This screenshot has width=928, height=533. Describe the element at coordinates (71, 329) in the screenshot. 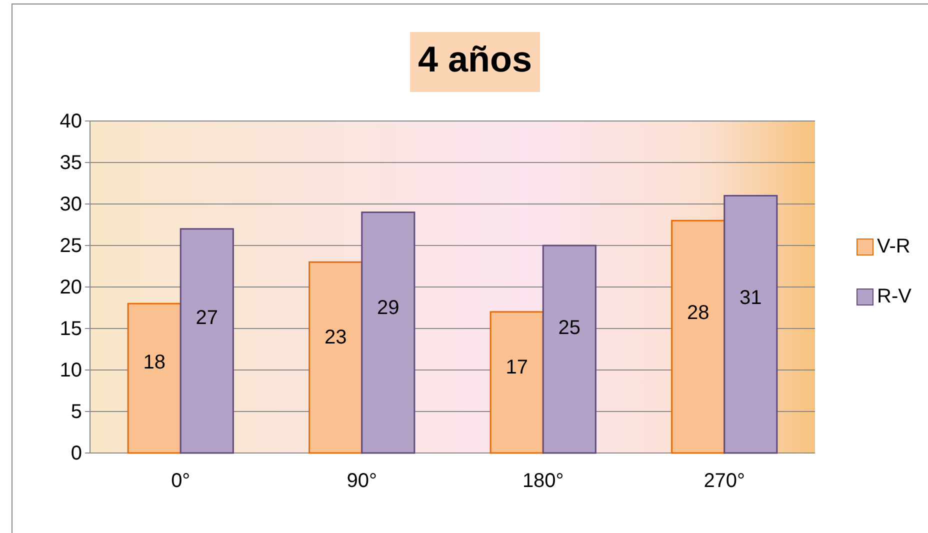

I see `y-tick-label: 15` at that location.